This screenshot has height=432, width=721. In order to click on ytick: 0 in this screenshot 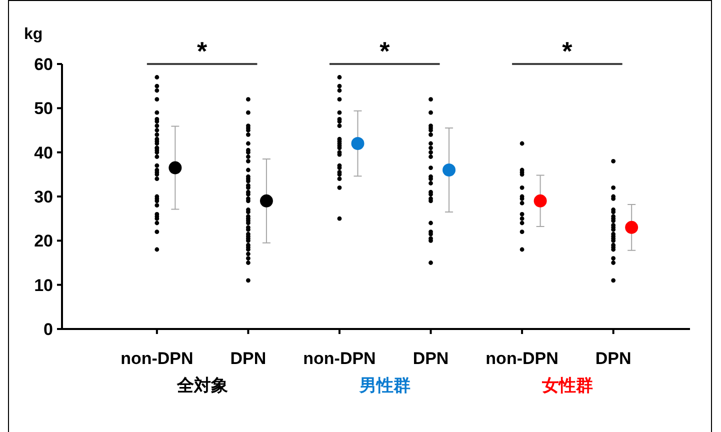, I will do `click(48, 329)`.